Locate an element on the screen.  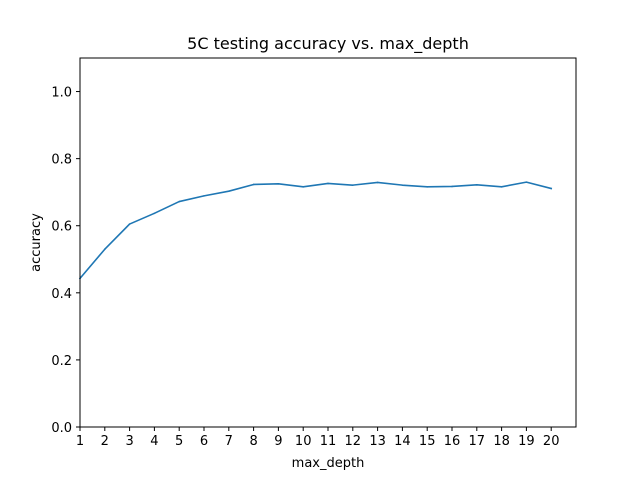
y-tick-label: 0.4 is located at coordinates (61, 294).